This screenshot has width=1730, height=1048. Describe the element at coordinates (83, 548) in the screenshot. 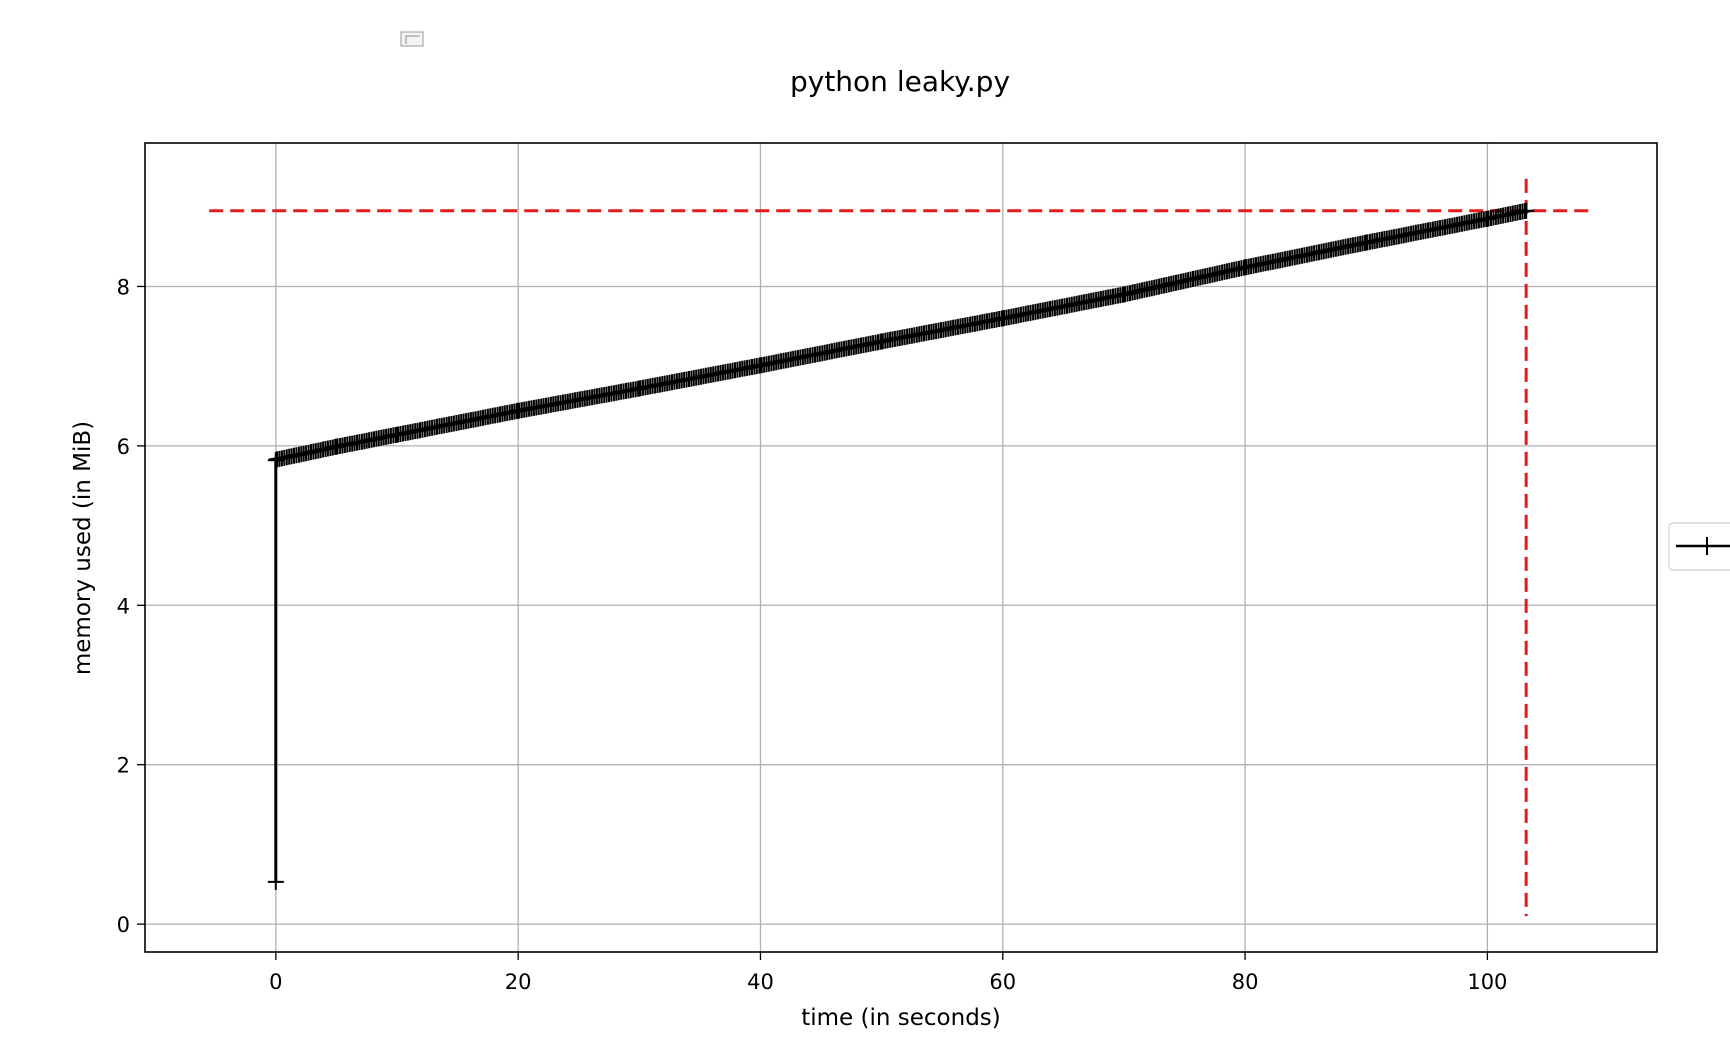

I see `y-axis-label: memory used (in MiB)` at that location.